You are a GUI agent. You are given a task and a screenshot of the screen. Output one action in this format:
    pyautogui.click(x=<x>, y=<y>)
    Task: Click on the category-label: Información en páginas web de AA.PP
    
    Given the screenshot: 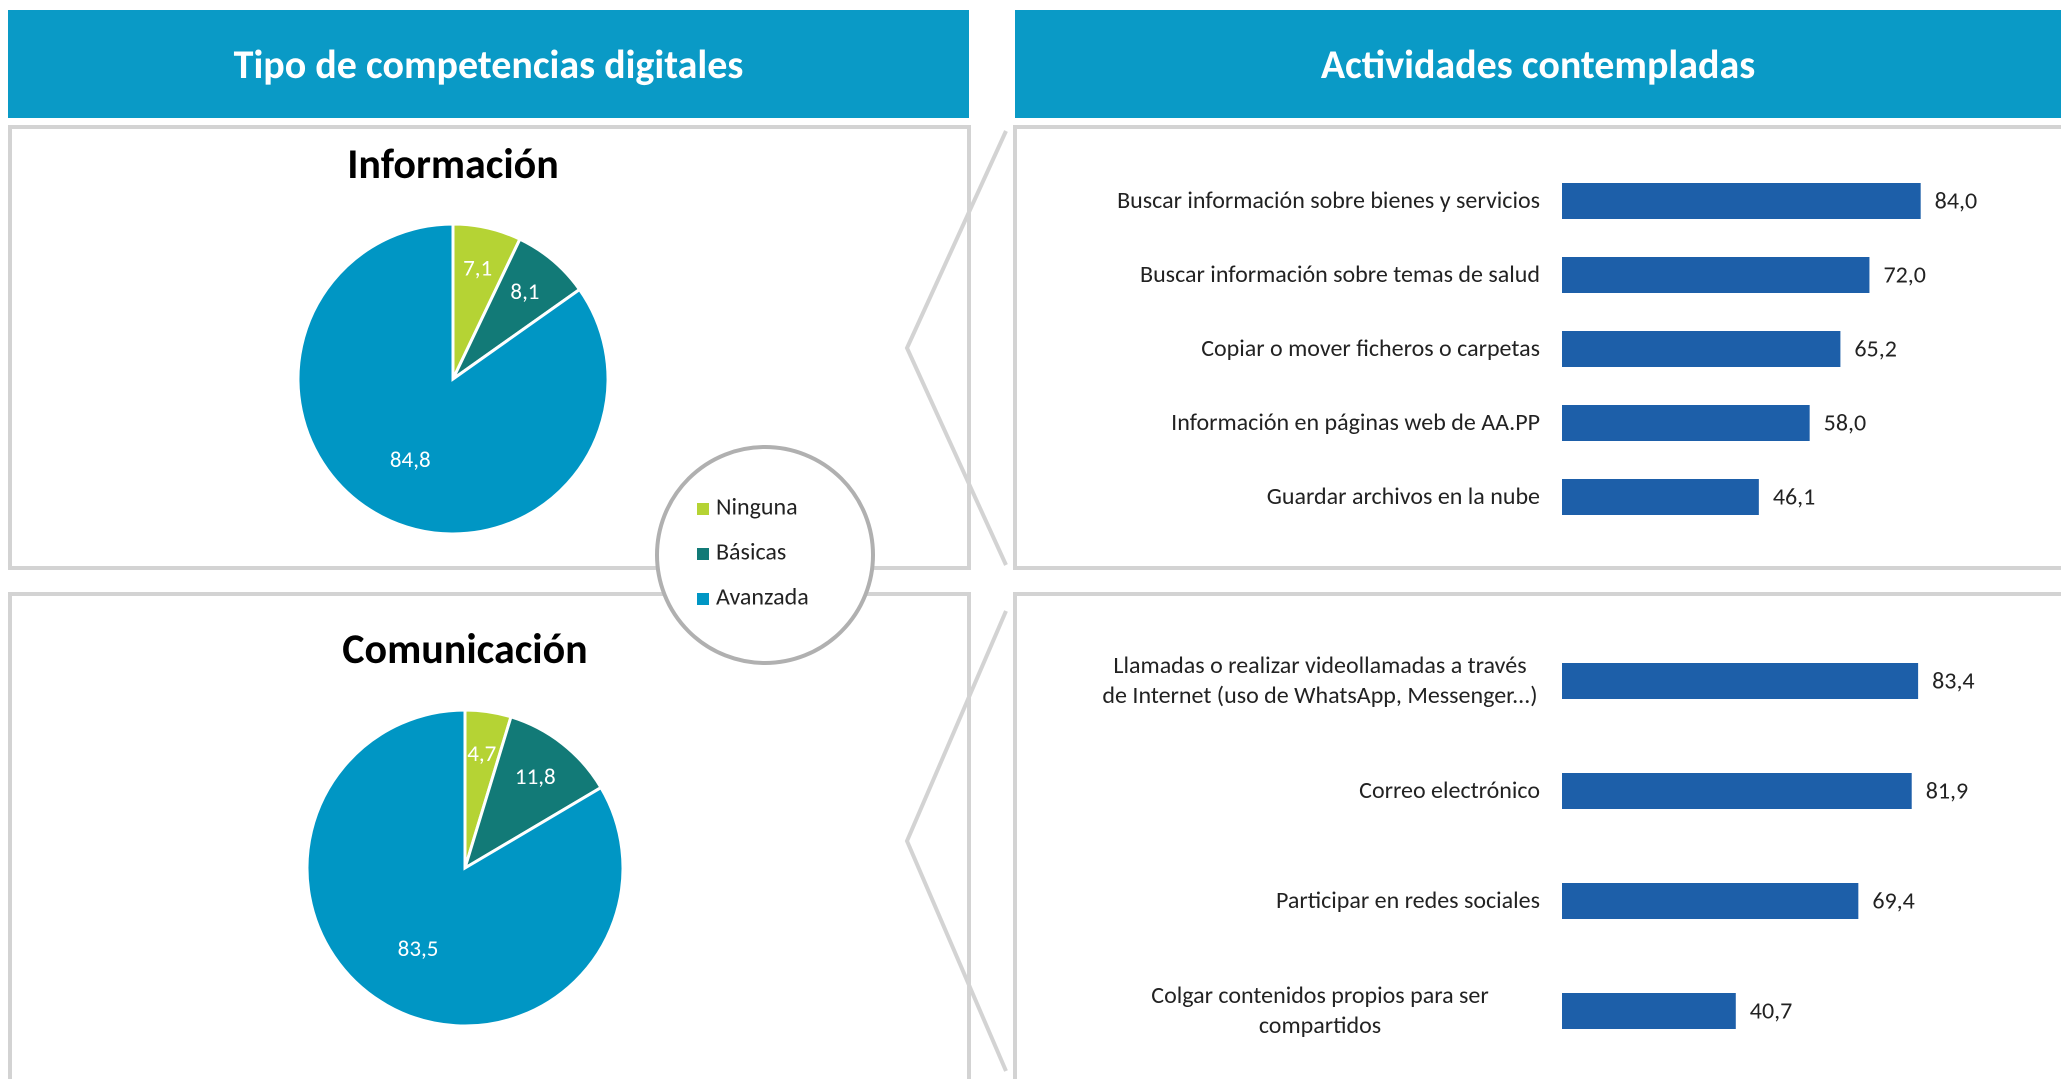 What is the action you would take?
    pyautogui.click(x=1290, y=423)
    